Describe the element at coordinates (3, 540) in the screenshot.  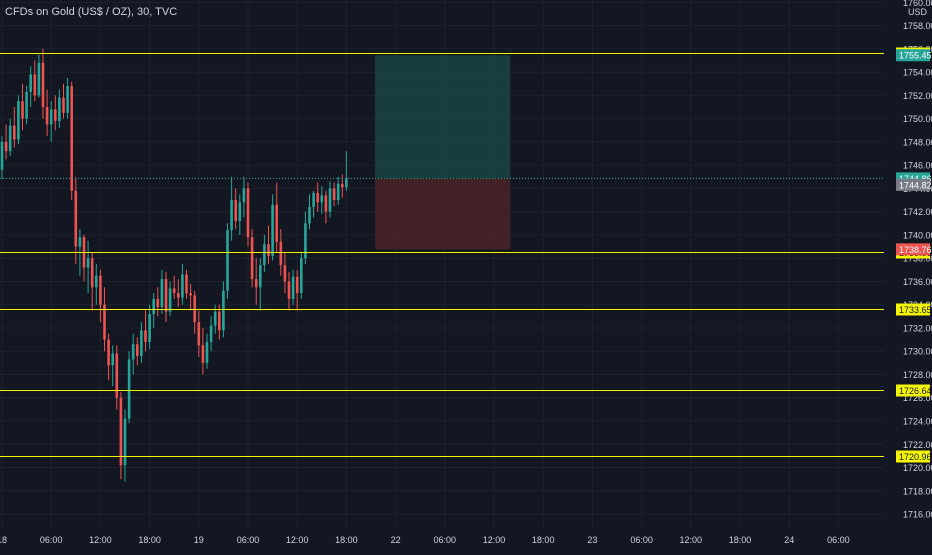
I see `time-tick-label: 18` at that location.